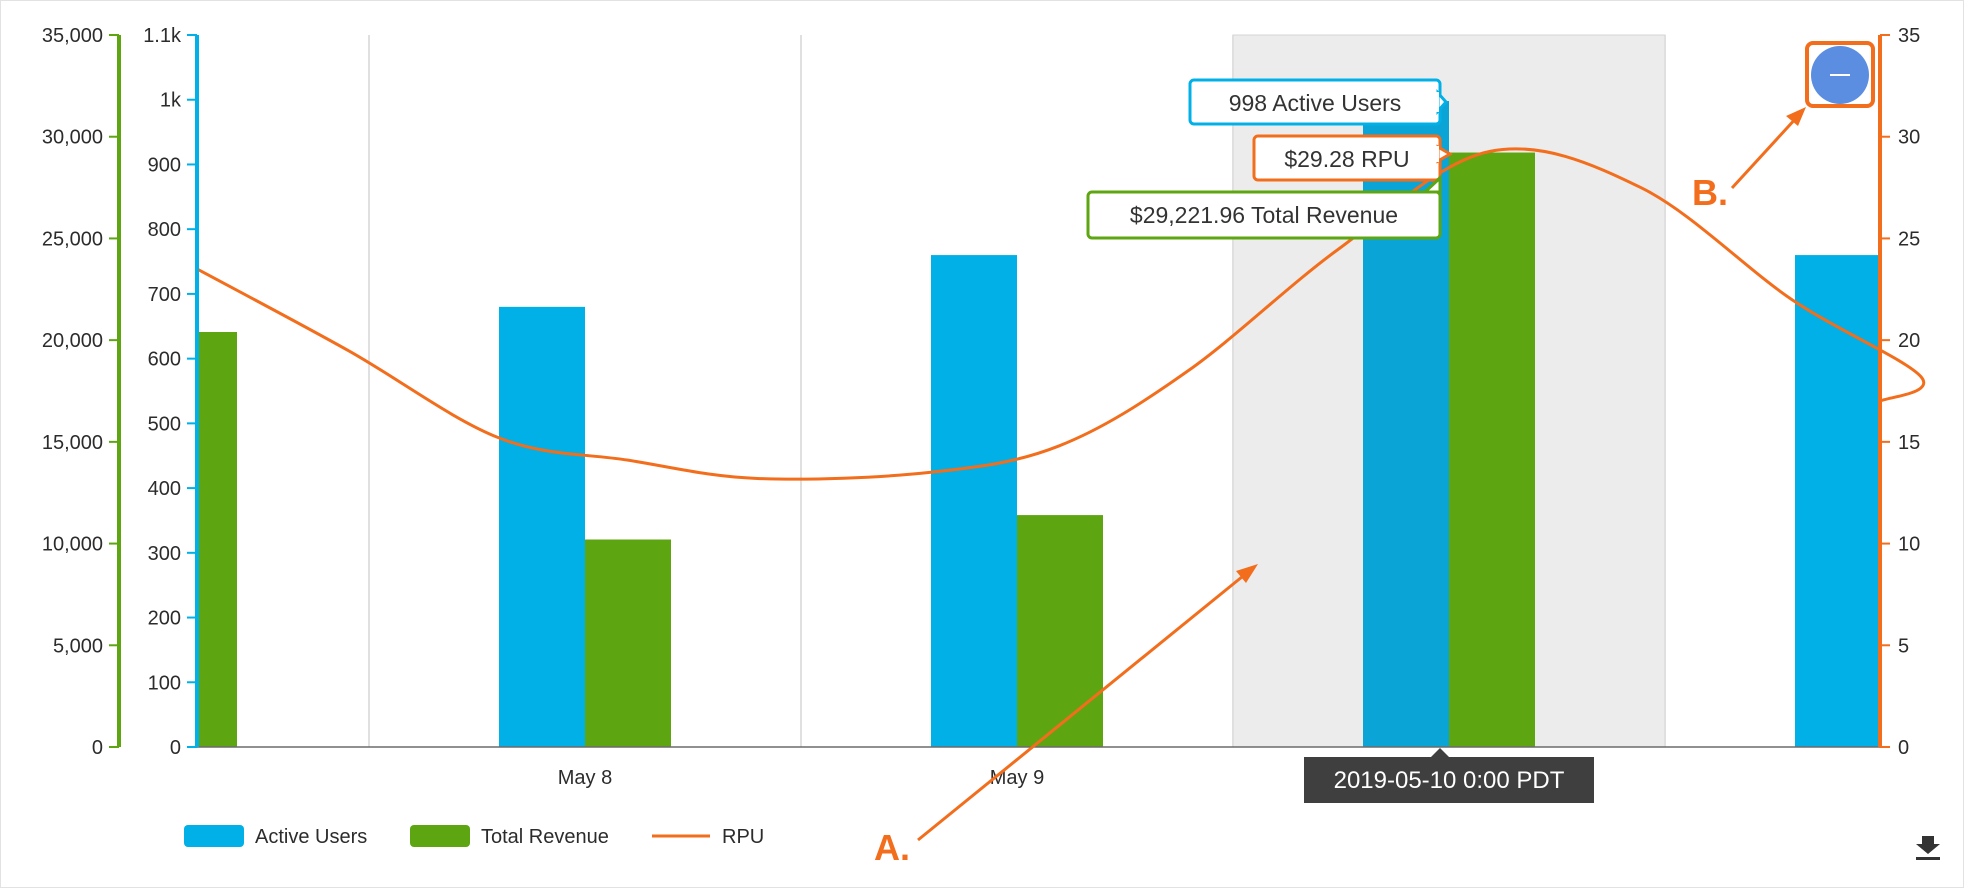  What do you see at coordinates (164, 360) in the screenshot?
I see `axis-active-users-tick-label: 600` at bounding box center [164, 360].